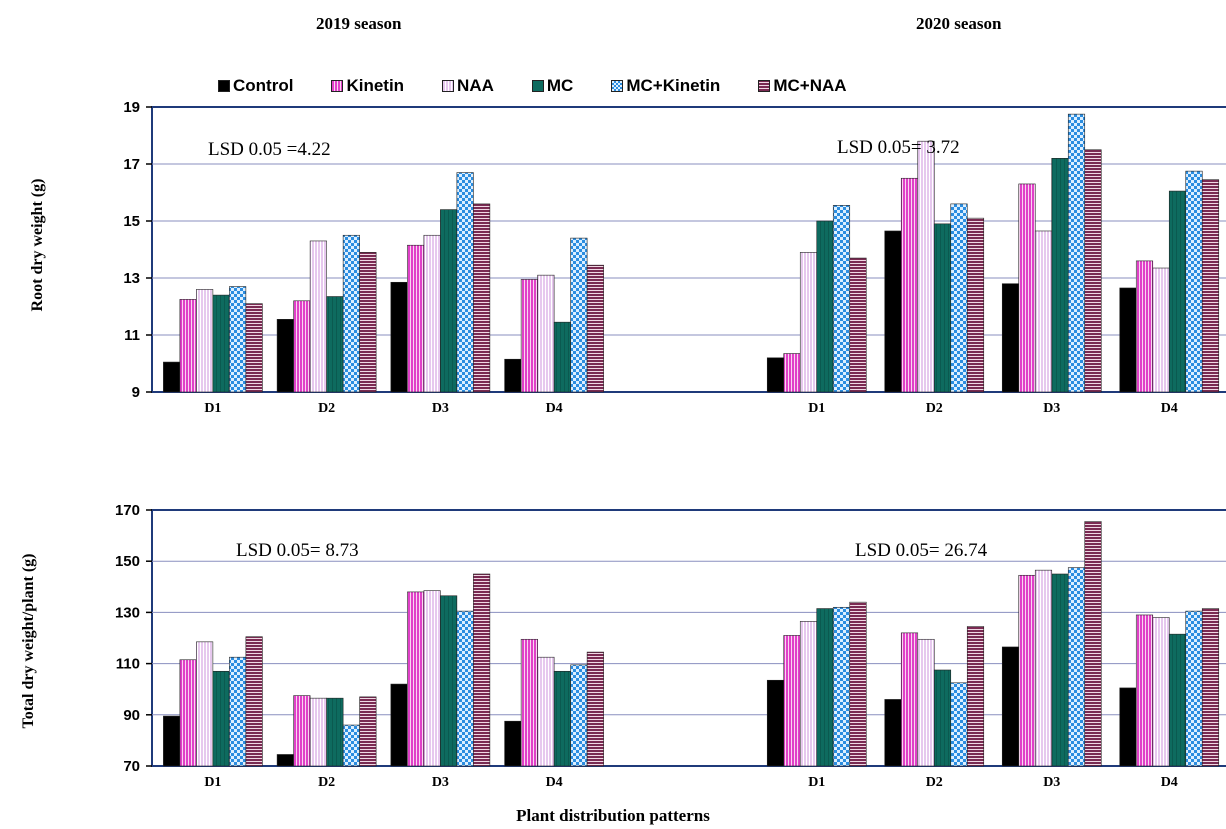 The image size is (1226, 829). I want to click on legend-item-control: Control, so click(255, 86).